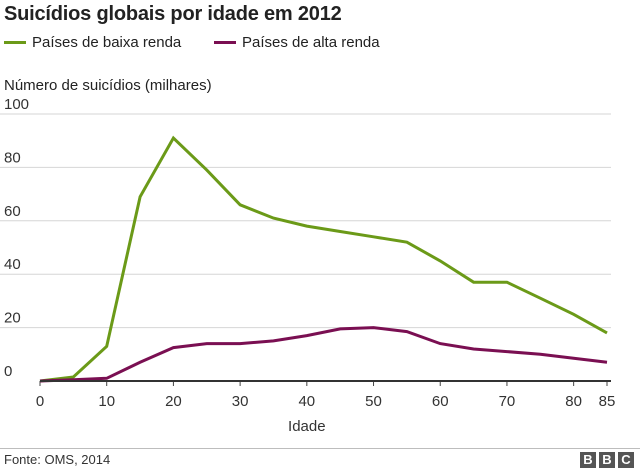 The image size is (640, 472). Describe the element at coordinates (240, 401) in the screenshot. I see `x-tick-label: 30` at that location.